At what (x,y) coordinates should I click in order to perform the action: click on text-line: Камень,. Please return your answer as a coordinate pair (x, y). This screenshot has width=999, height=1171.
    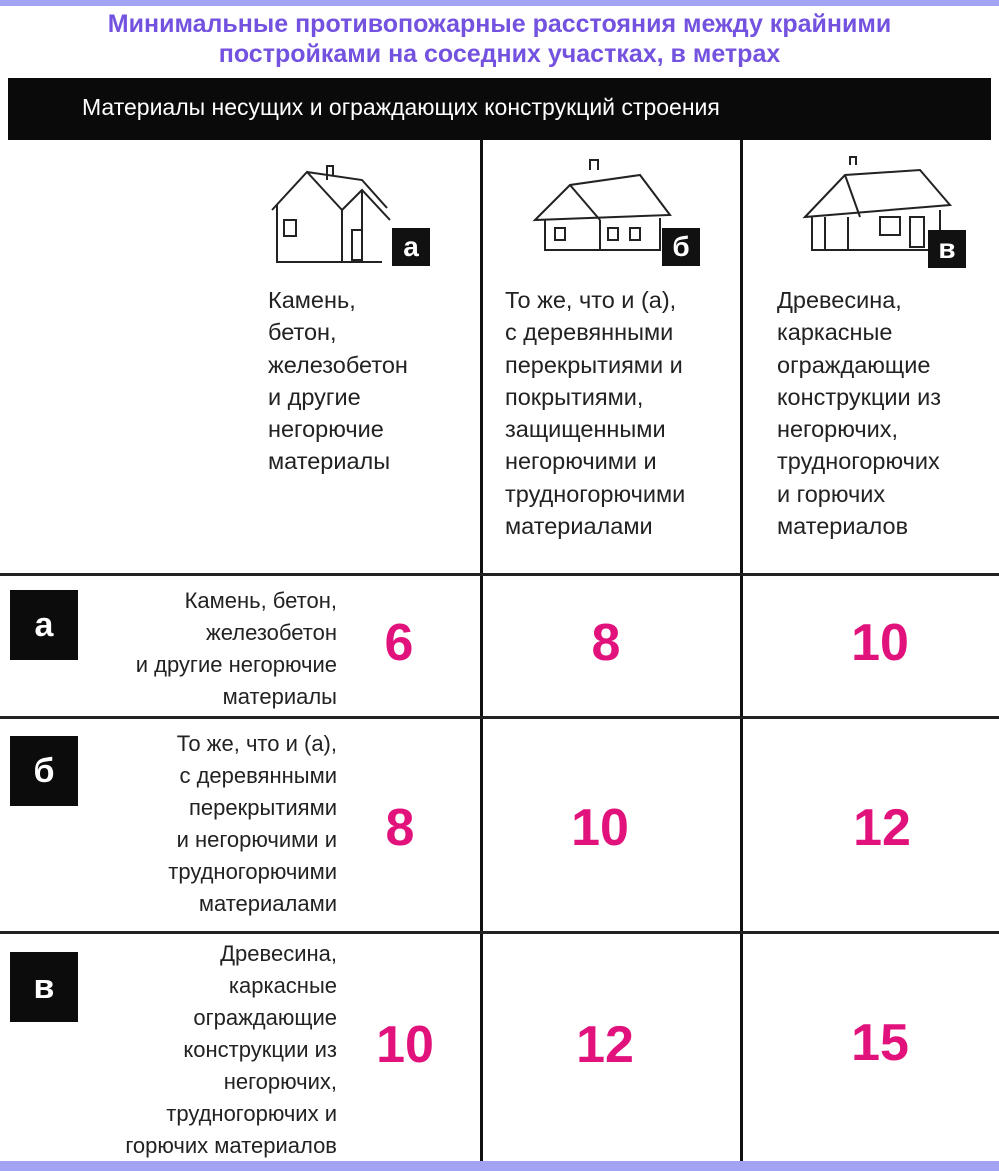
    Looking at the image, I should click on (312, 300).